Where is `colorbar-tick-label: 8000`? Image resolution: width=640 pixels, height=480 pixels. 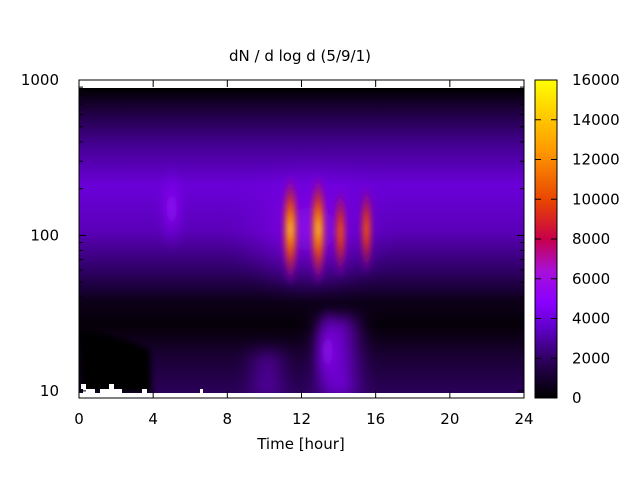
colorbar-tick-label: 8000 is located at coordinates (591, 239).